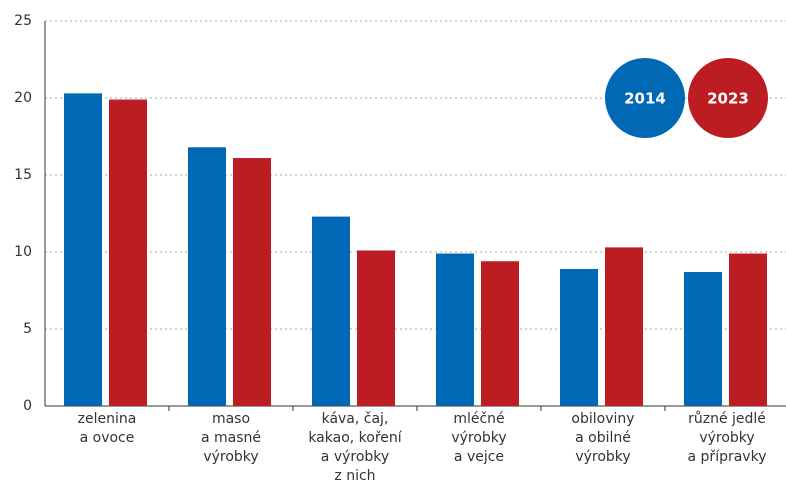 This screenshot has height=497, width=786. I want to click on y-tick-label: 15, so click(23, 175).